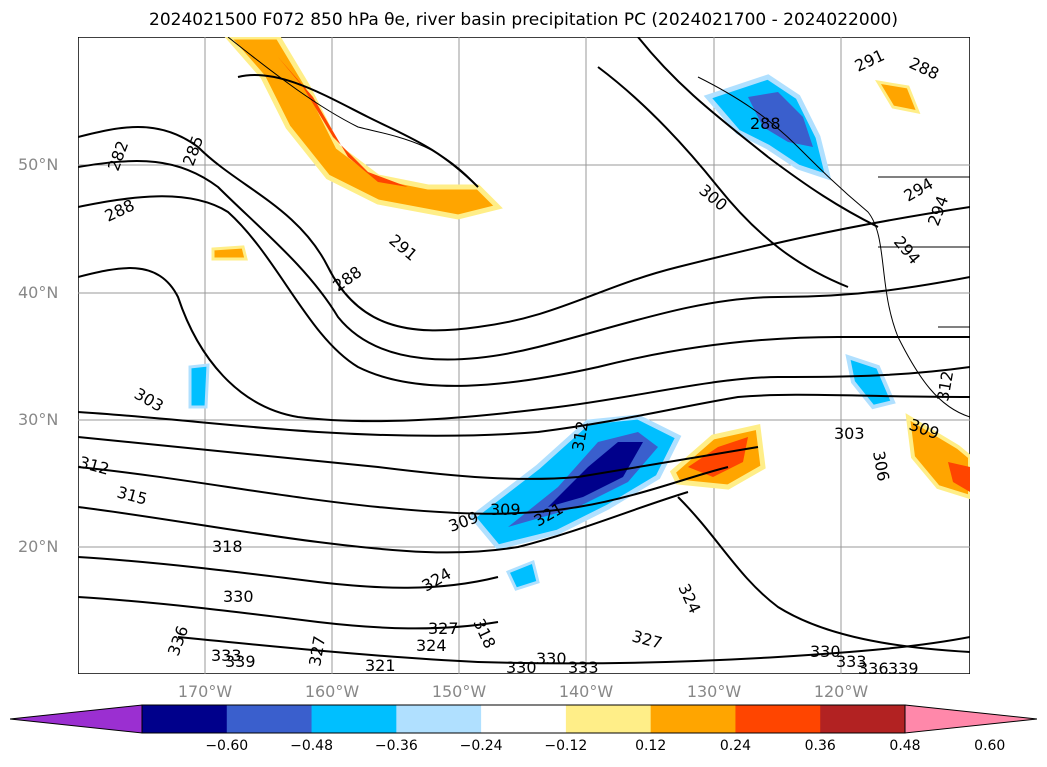 The image size is (1047, 767). I want to click on contour-label: 288, so click(765, 123).